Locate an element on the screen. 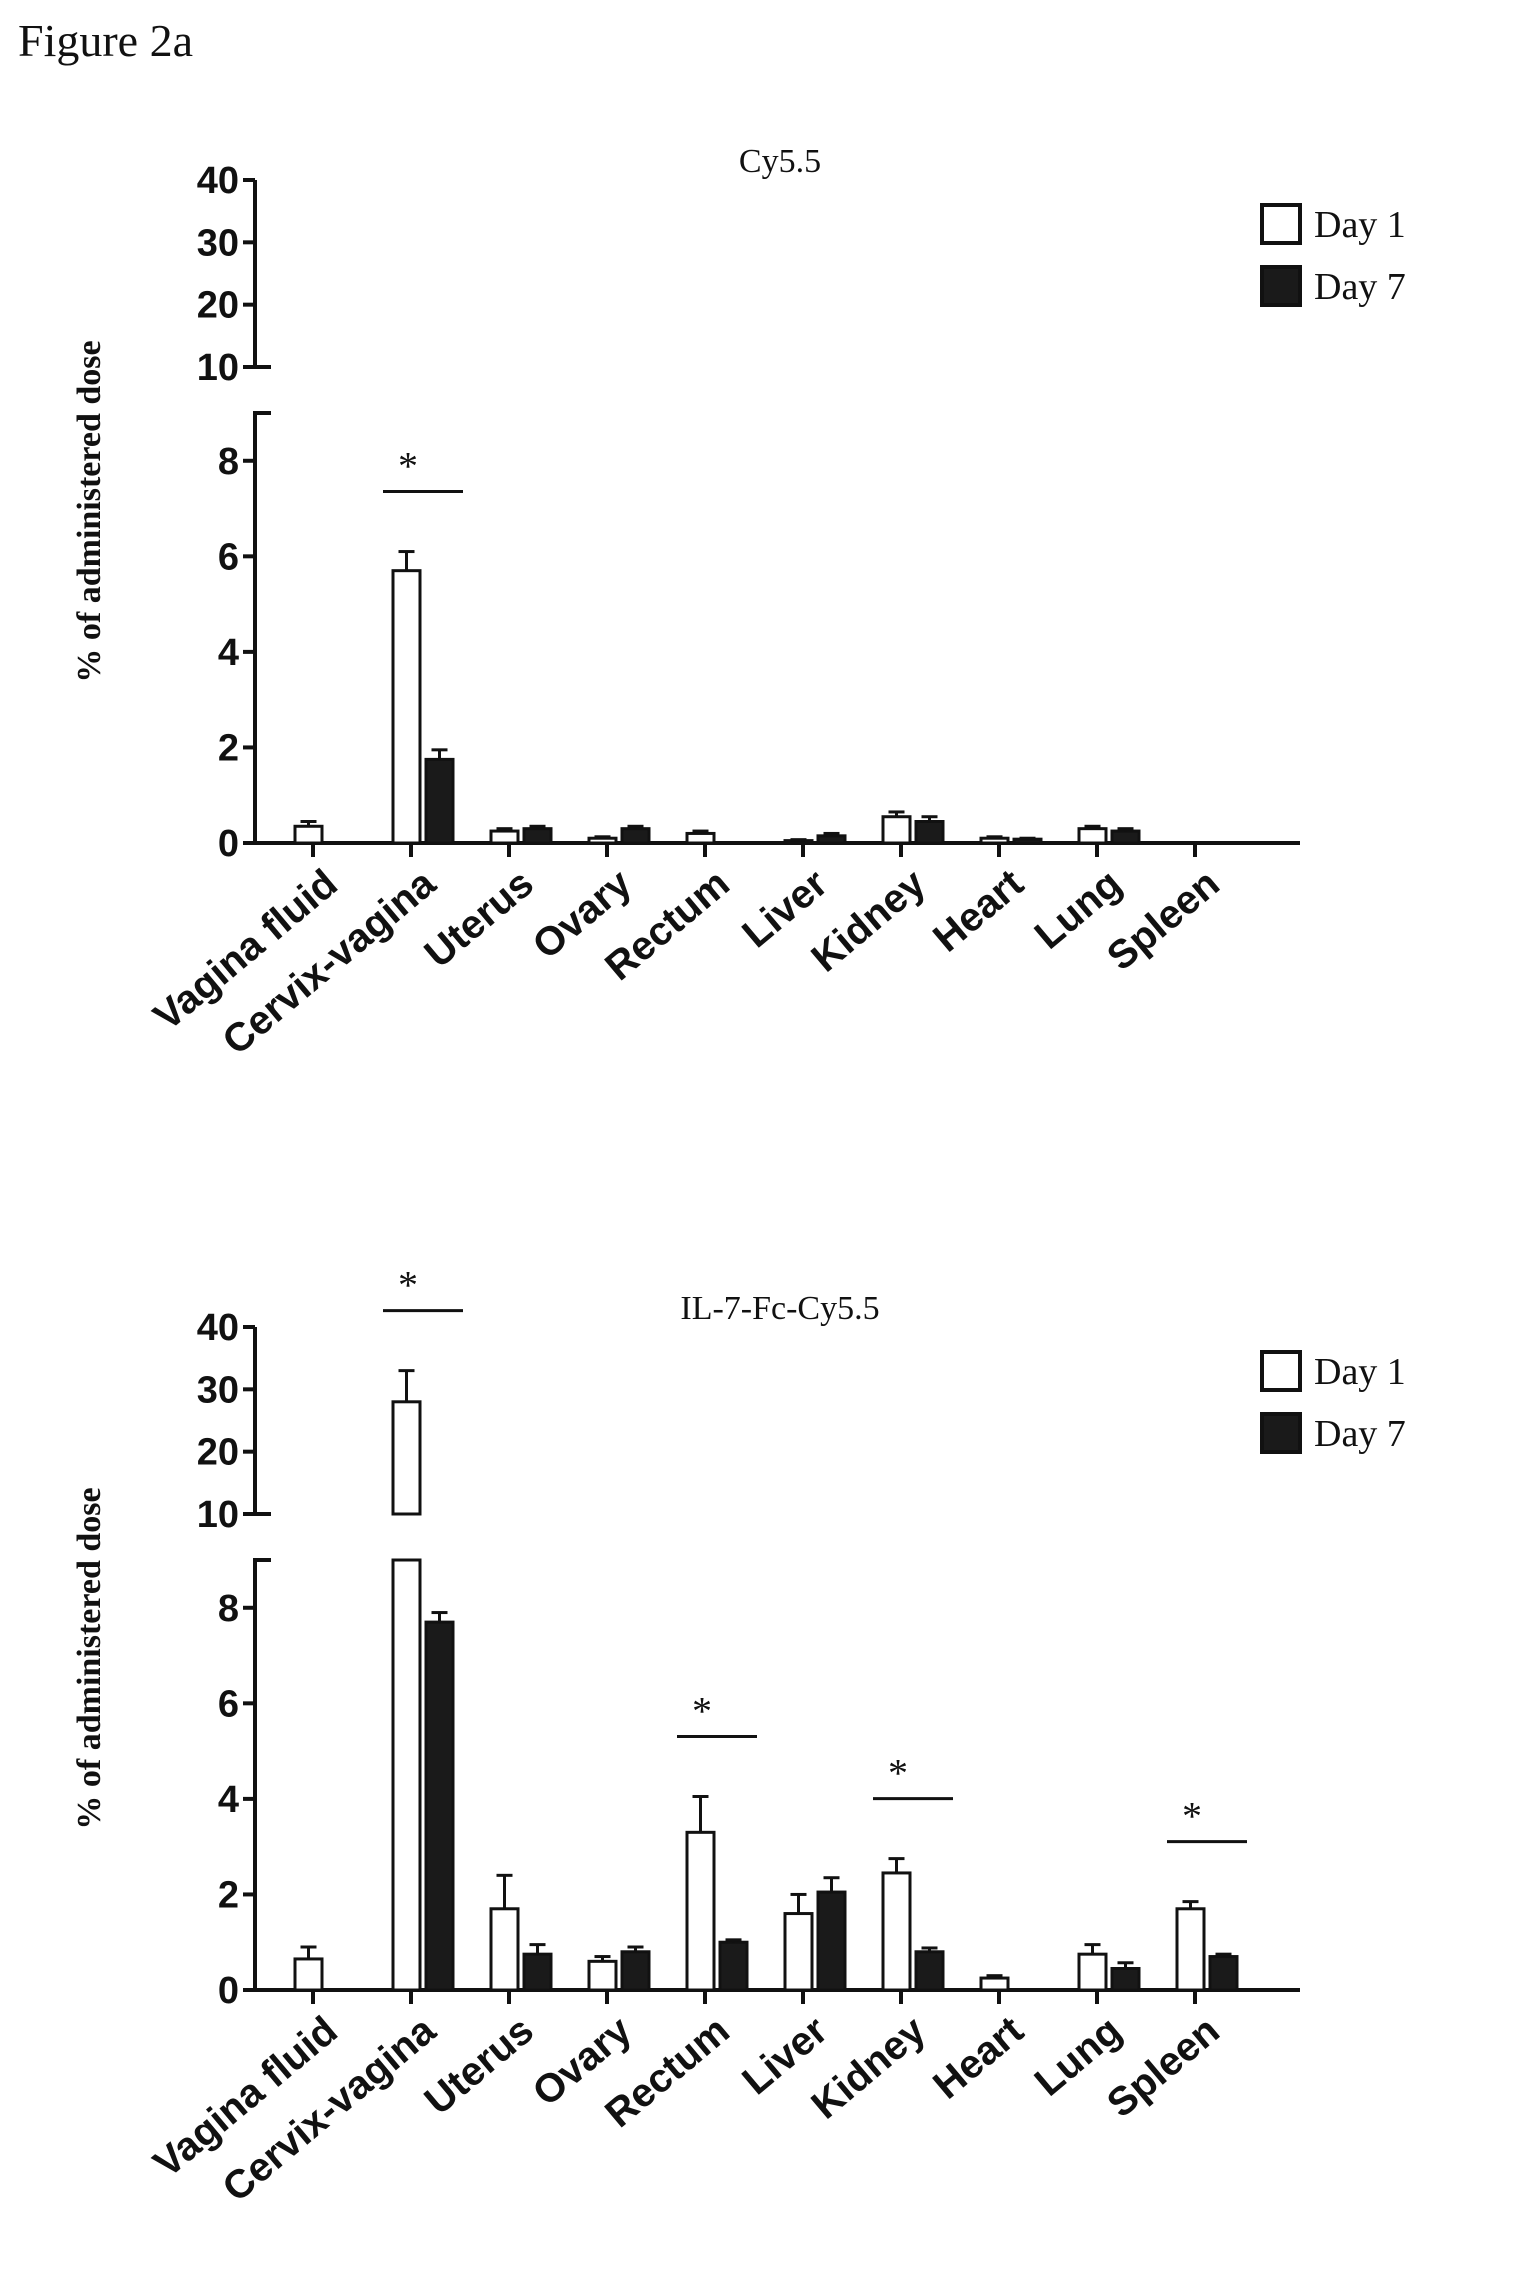 Image resolution: width=1526 pixels, height=2294 pixels. chart-title: IL-7-Fc-Cy5.5 is located at coordinates (779, 1308).